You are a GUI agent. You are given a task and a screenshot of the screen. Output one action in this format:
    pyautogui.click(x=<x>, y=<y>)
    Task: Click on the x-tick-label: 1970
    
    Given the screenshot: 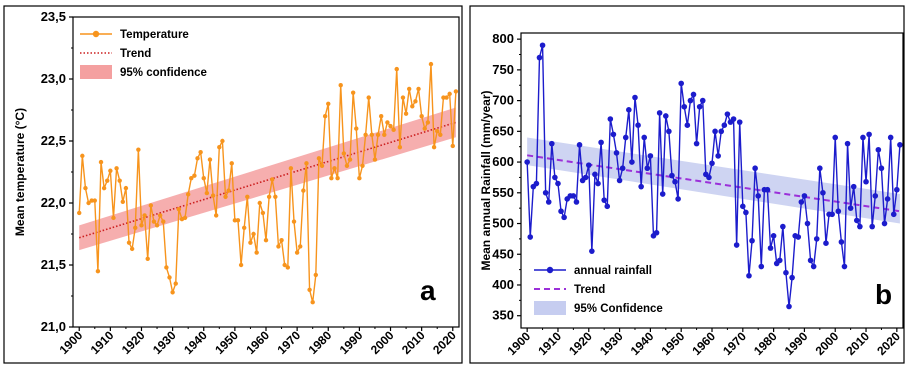 What is the action you would take?
    pyautogui.click(x=734, y=343)
    